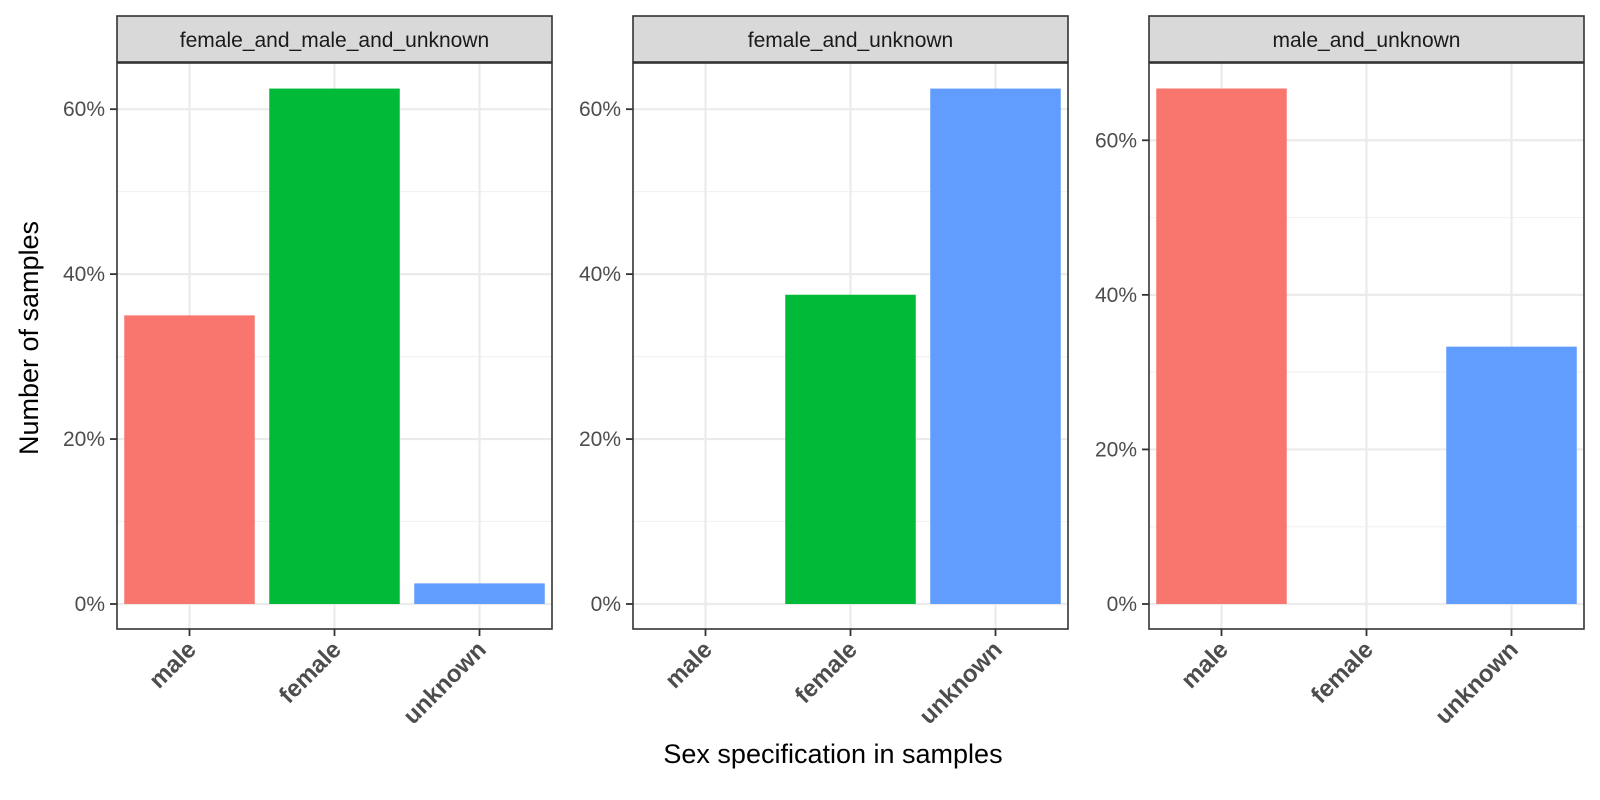 The height and width of the screenshot is (800, 1600). I want to click on facet-strip-label: female_and_unknown, so click(851, 40).